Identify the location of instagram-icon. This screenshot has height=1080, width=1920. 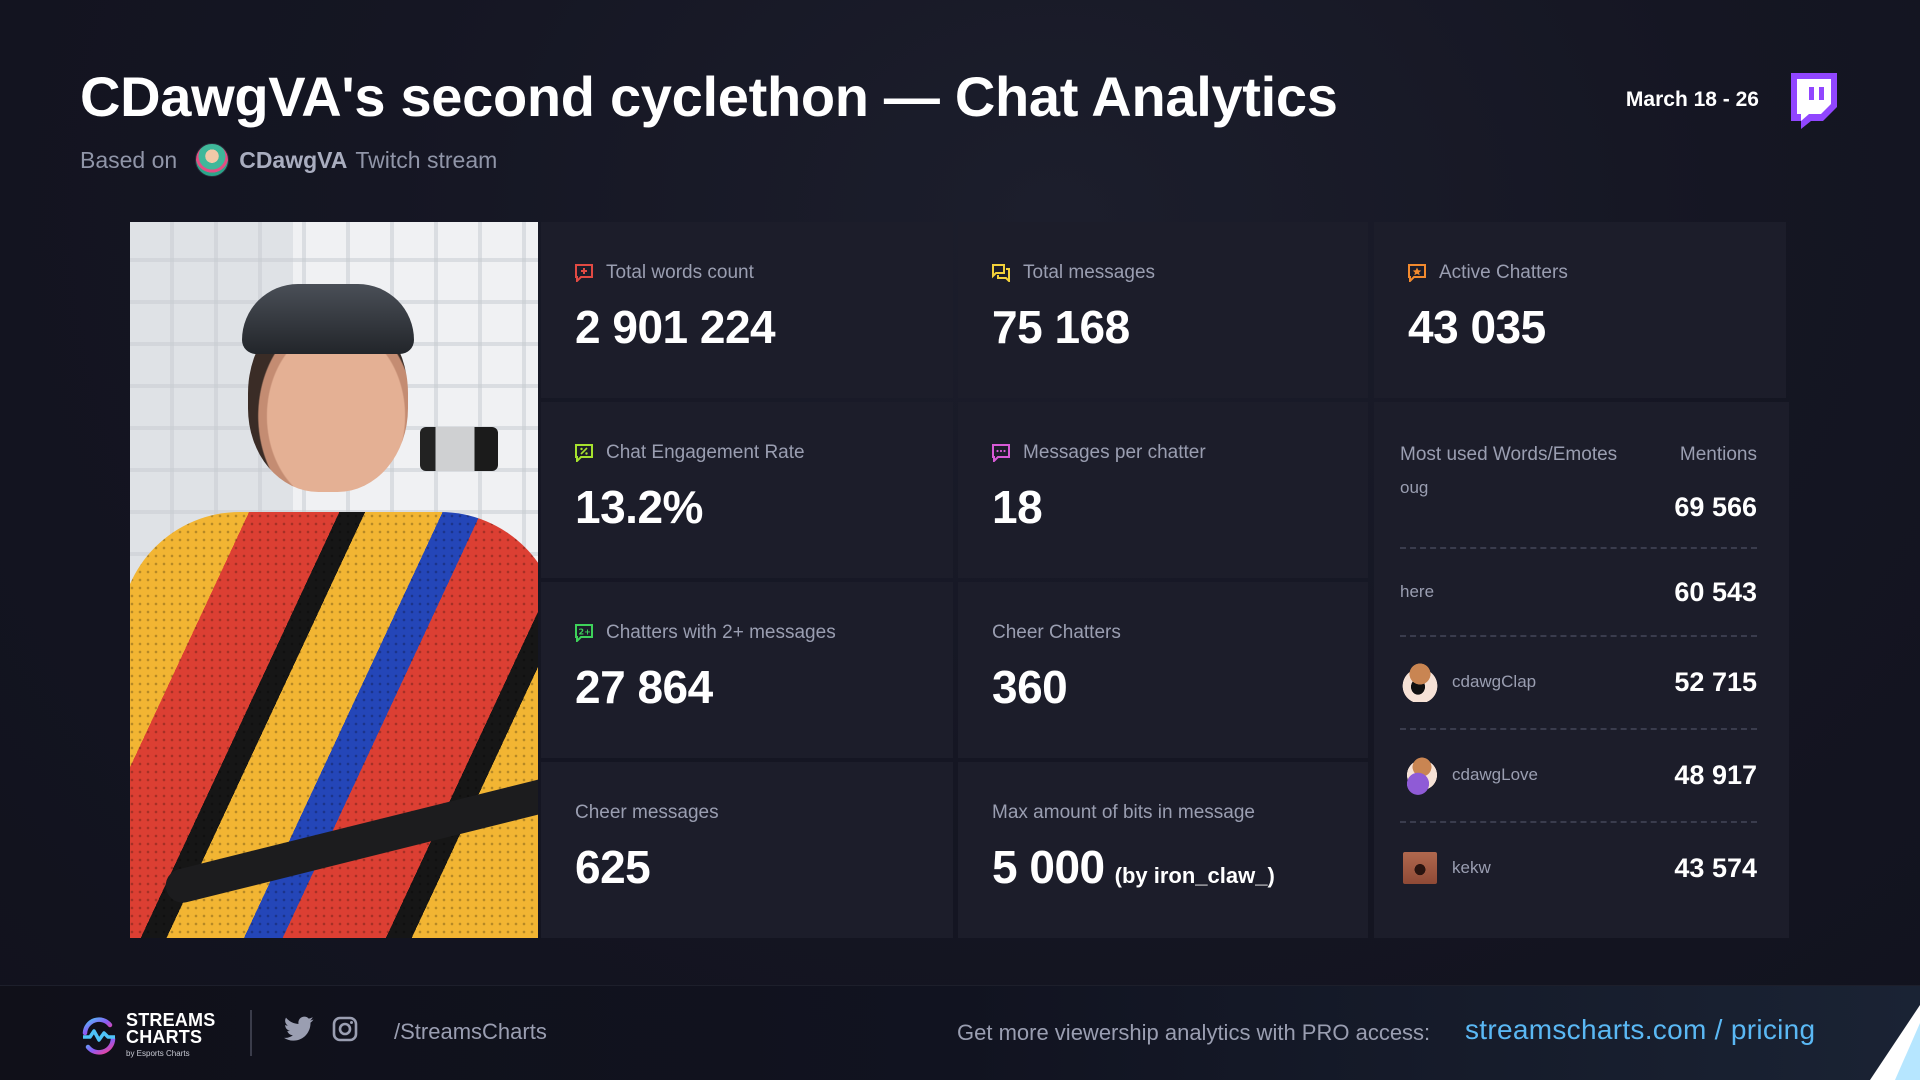
(345, 1031).